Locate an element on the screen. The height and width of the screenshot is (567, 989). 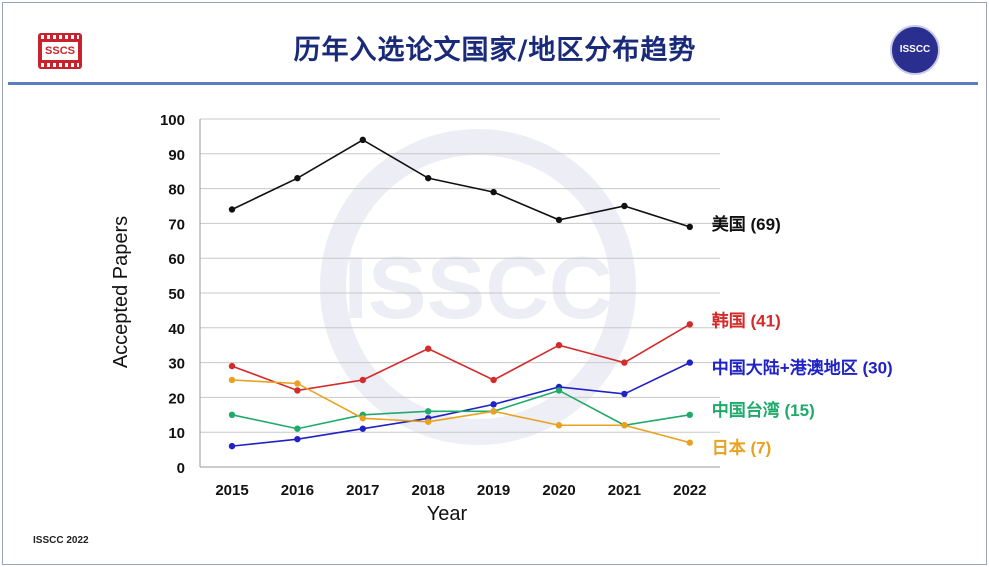
footer-text: ISSCC 2022 is located at coordinates (61, 540).